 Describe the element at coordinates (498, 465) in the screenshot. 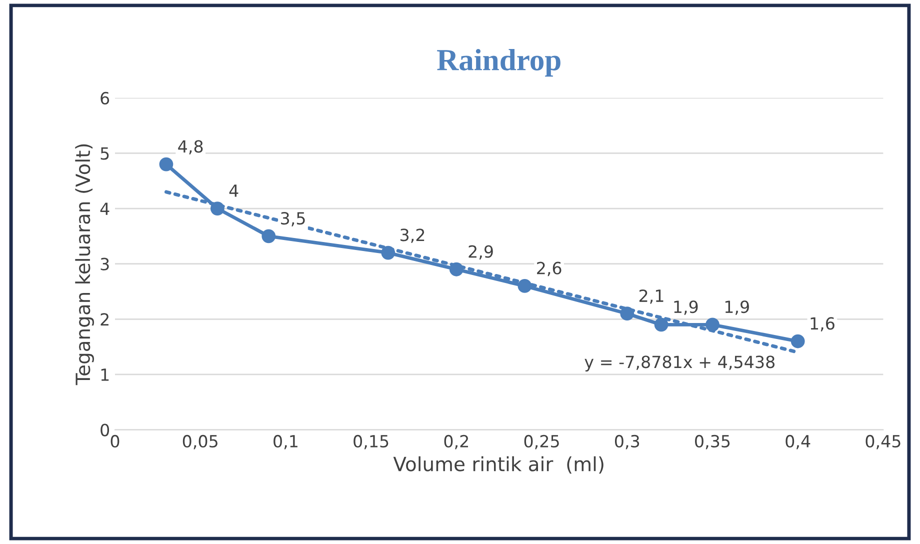

I see `x-axis-title: Volume rintik air (ml)` at that location.